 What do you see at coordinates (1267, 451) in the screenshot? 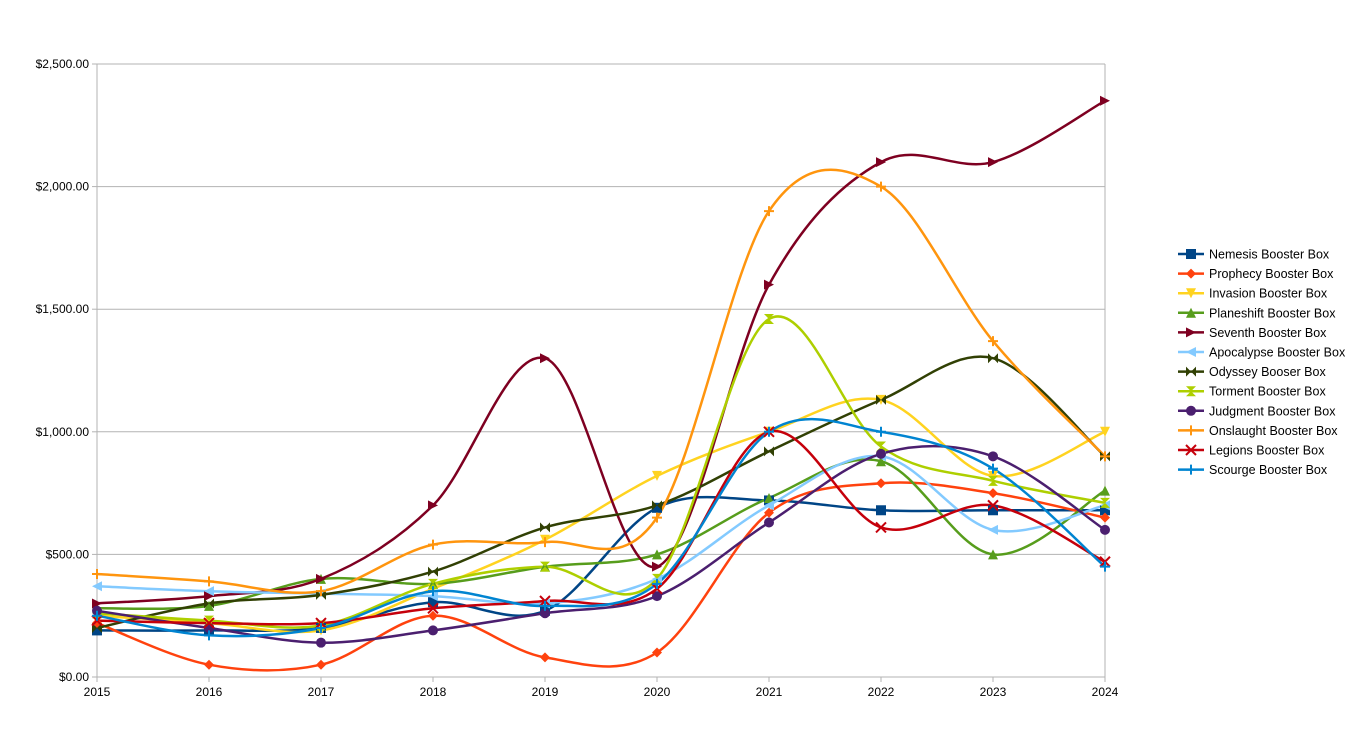
I see `legend-label: Legions Booster Box` at bounding box center [1267, 451].